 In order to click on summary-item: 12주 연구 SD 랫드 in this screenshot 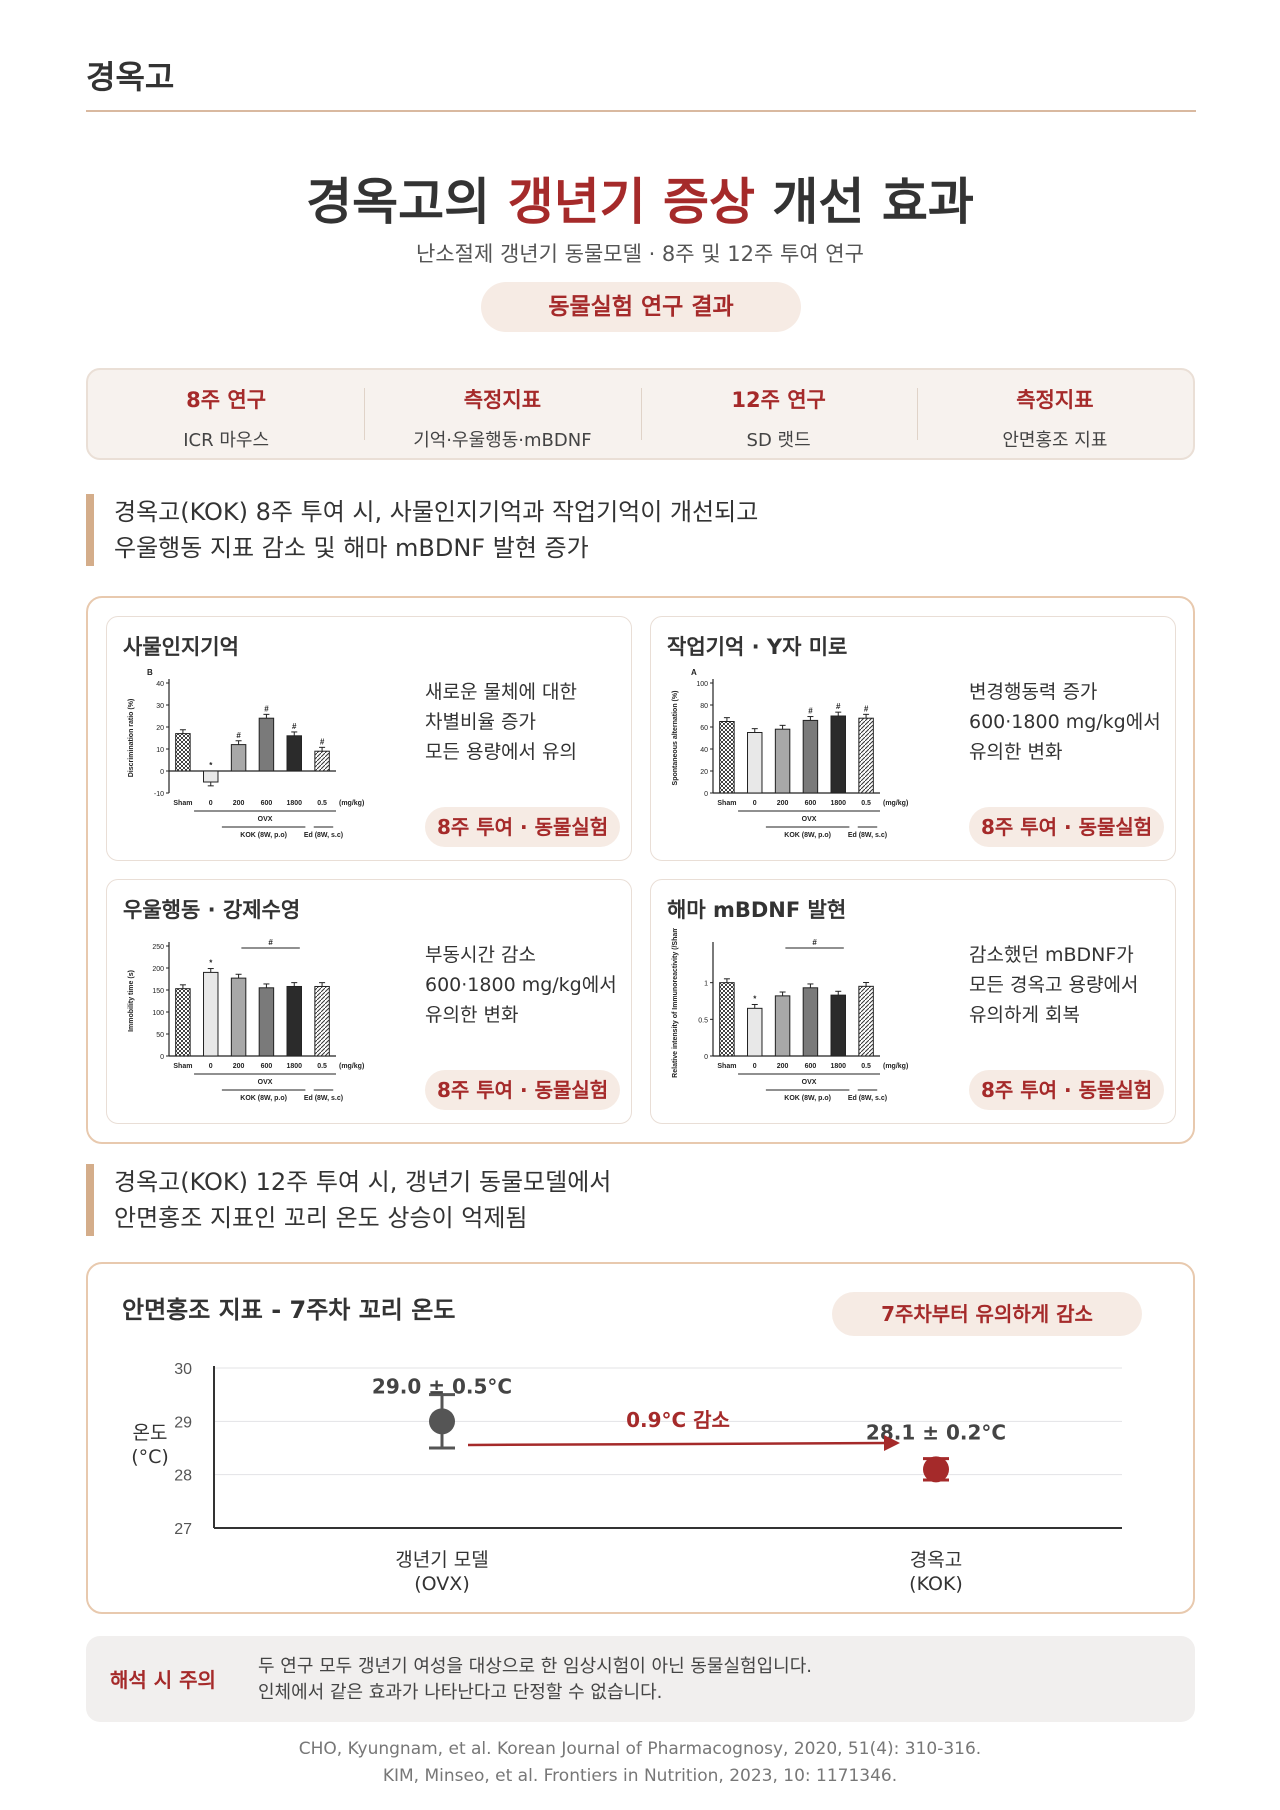, I will do `click(778, 414)`.